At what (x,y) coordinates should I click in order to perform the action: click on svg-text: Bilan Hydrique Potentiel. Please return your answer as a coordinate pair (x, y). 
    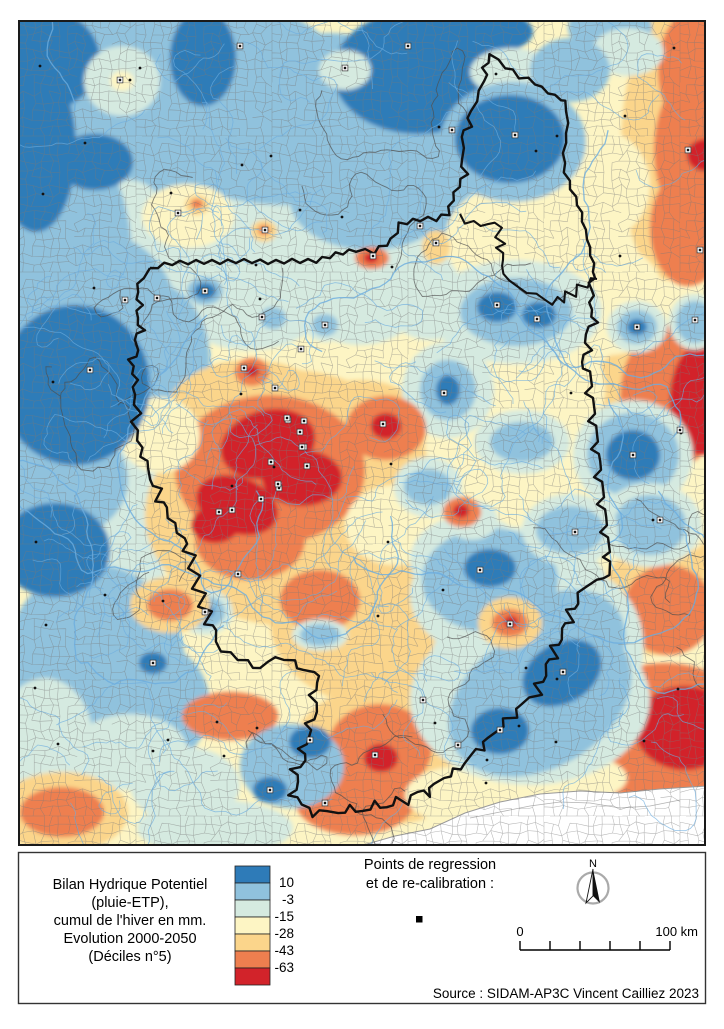
    Looking at the image, I should click on (130, 885).